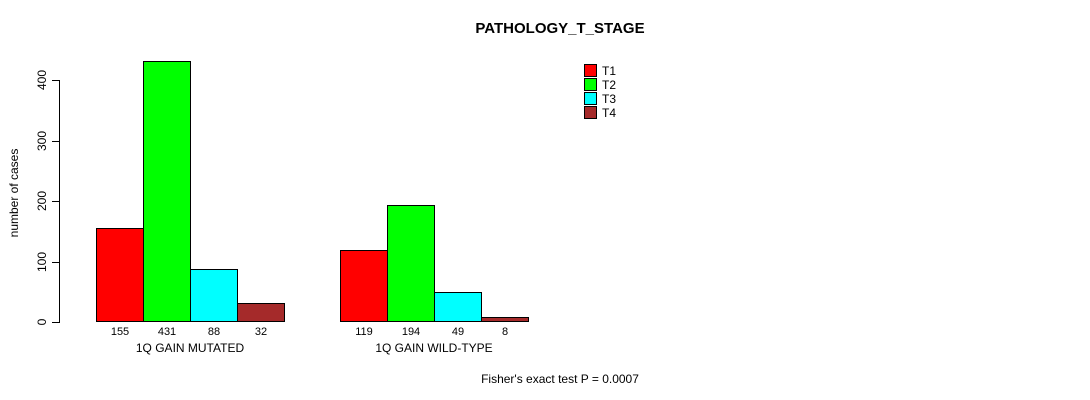  I want to click on chart-title: PATHOLOGY_T_STAGE, so click(560, 28).